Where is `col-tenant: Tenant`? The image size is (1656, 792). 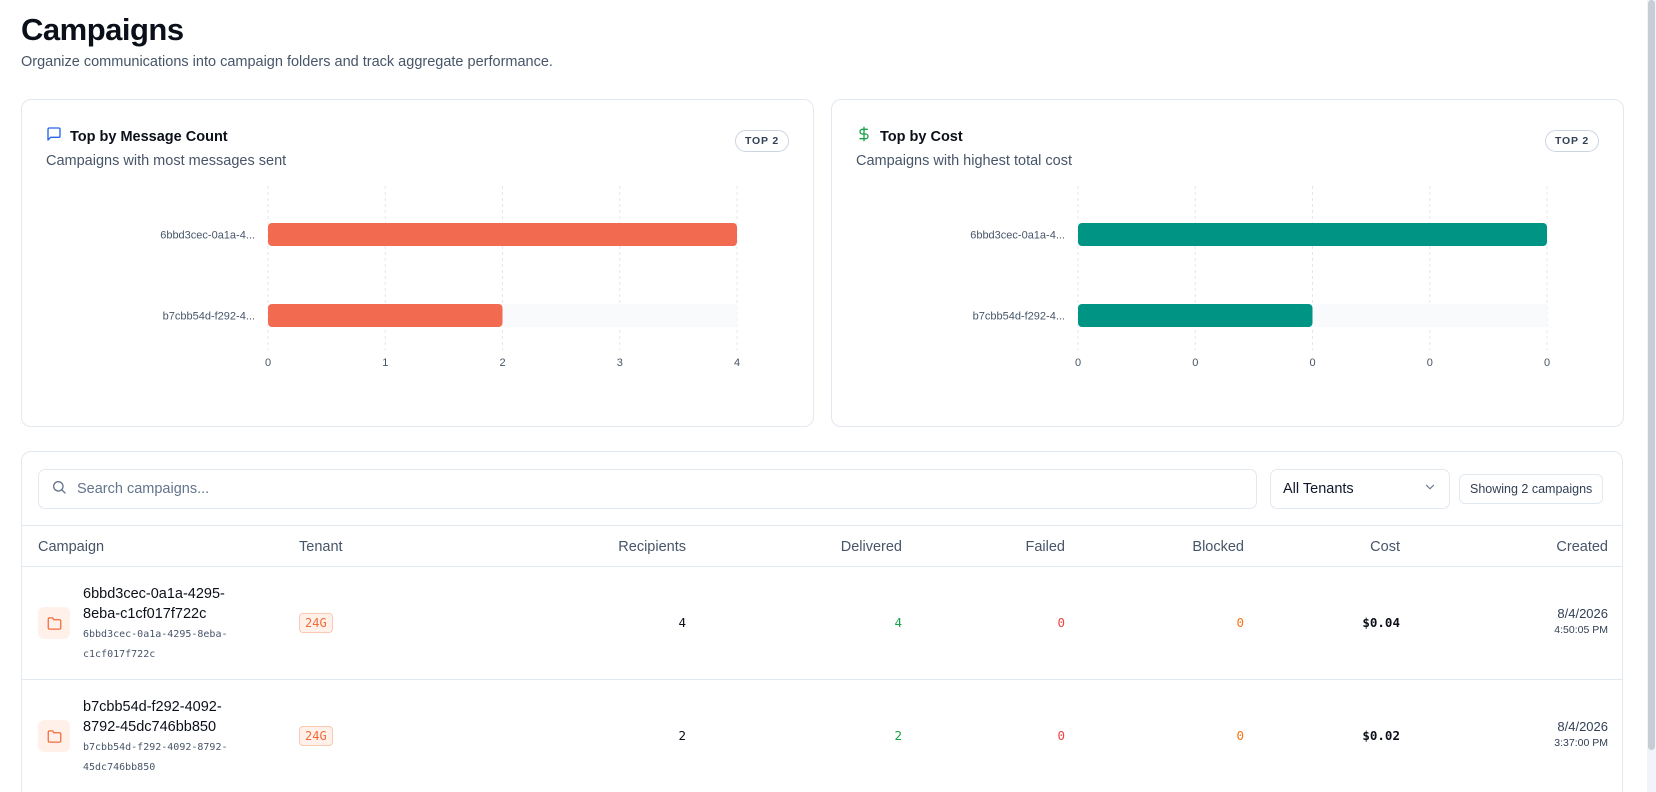 col-tenant: Tenant is located at coordinates (321, 547).